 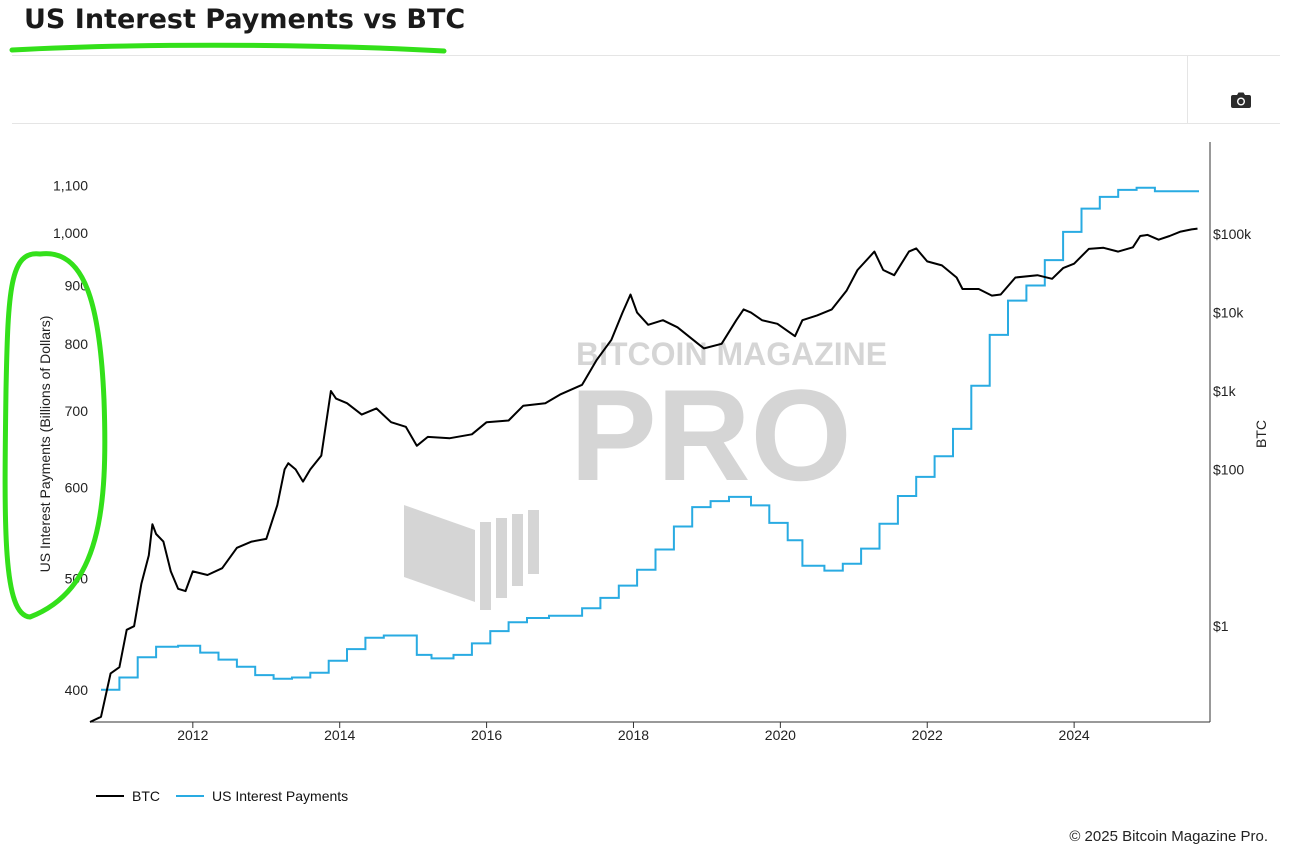 What do you see at coordinates (70, 185) in the screenshot?
I see `y-left-tick-label: 1,100` at bounding box center [70, 185].